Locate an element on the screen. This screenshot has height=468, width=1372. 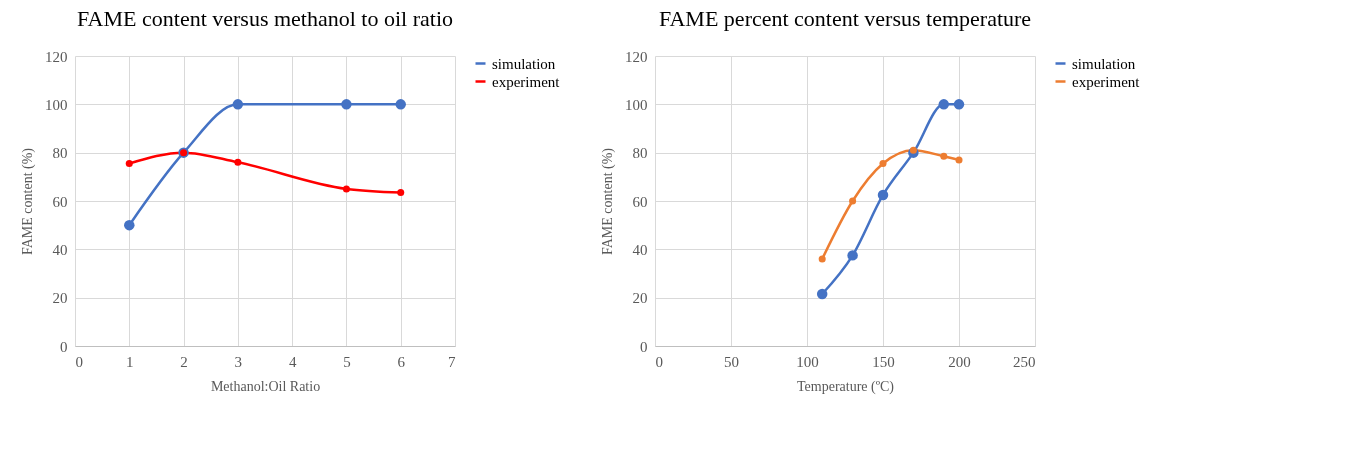
x-axis-title: Methanol:Oil Ratio is located at coordinates (265, 386).